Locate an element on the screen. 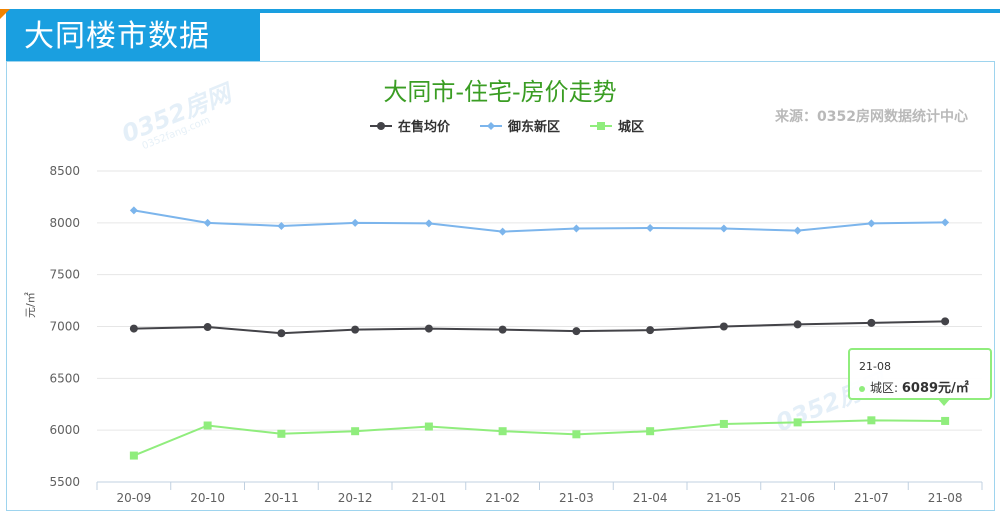 Image resolution: width=1000 pixels, height=513 pixels. tooltip-dot-icon is located at coordinates (862, 388).